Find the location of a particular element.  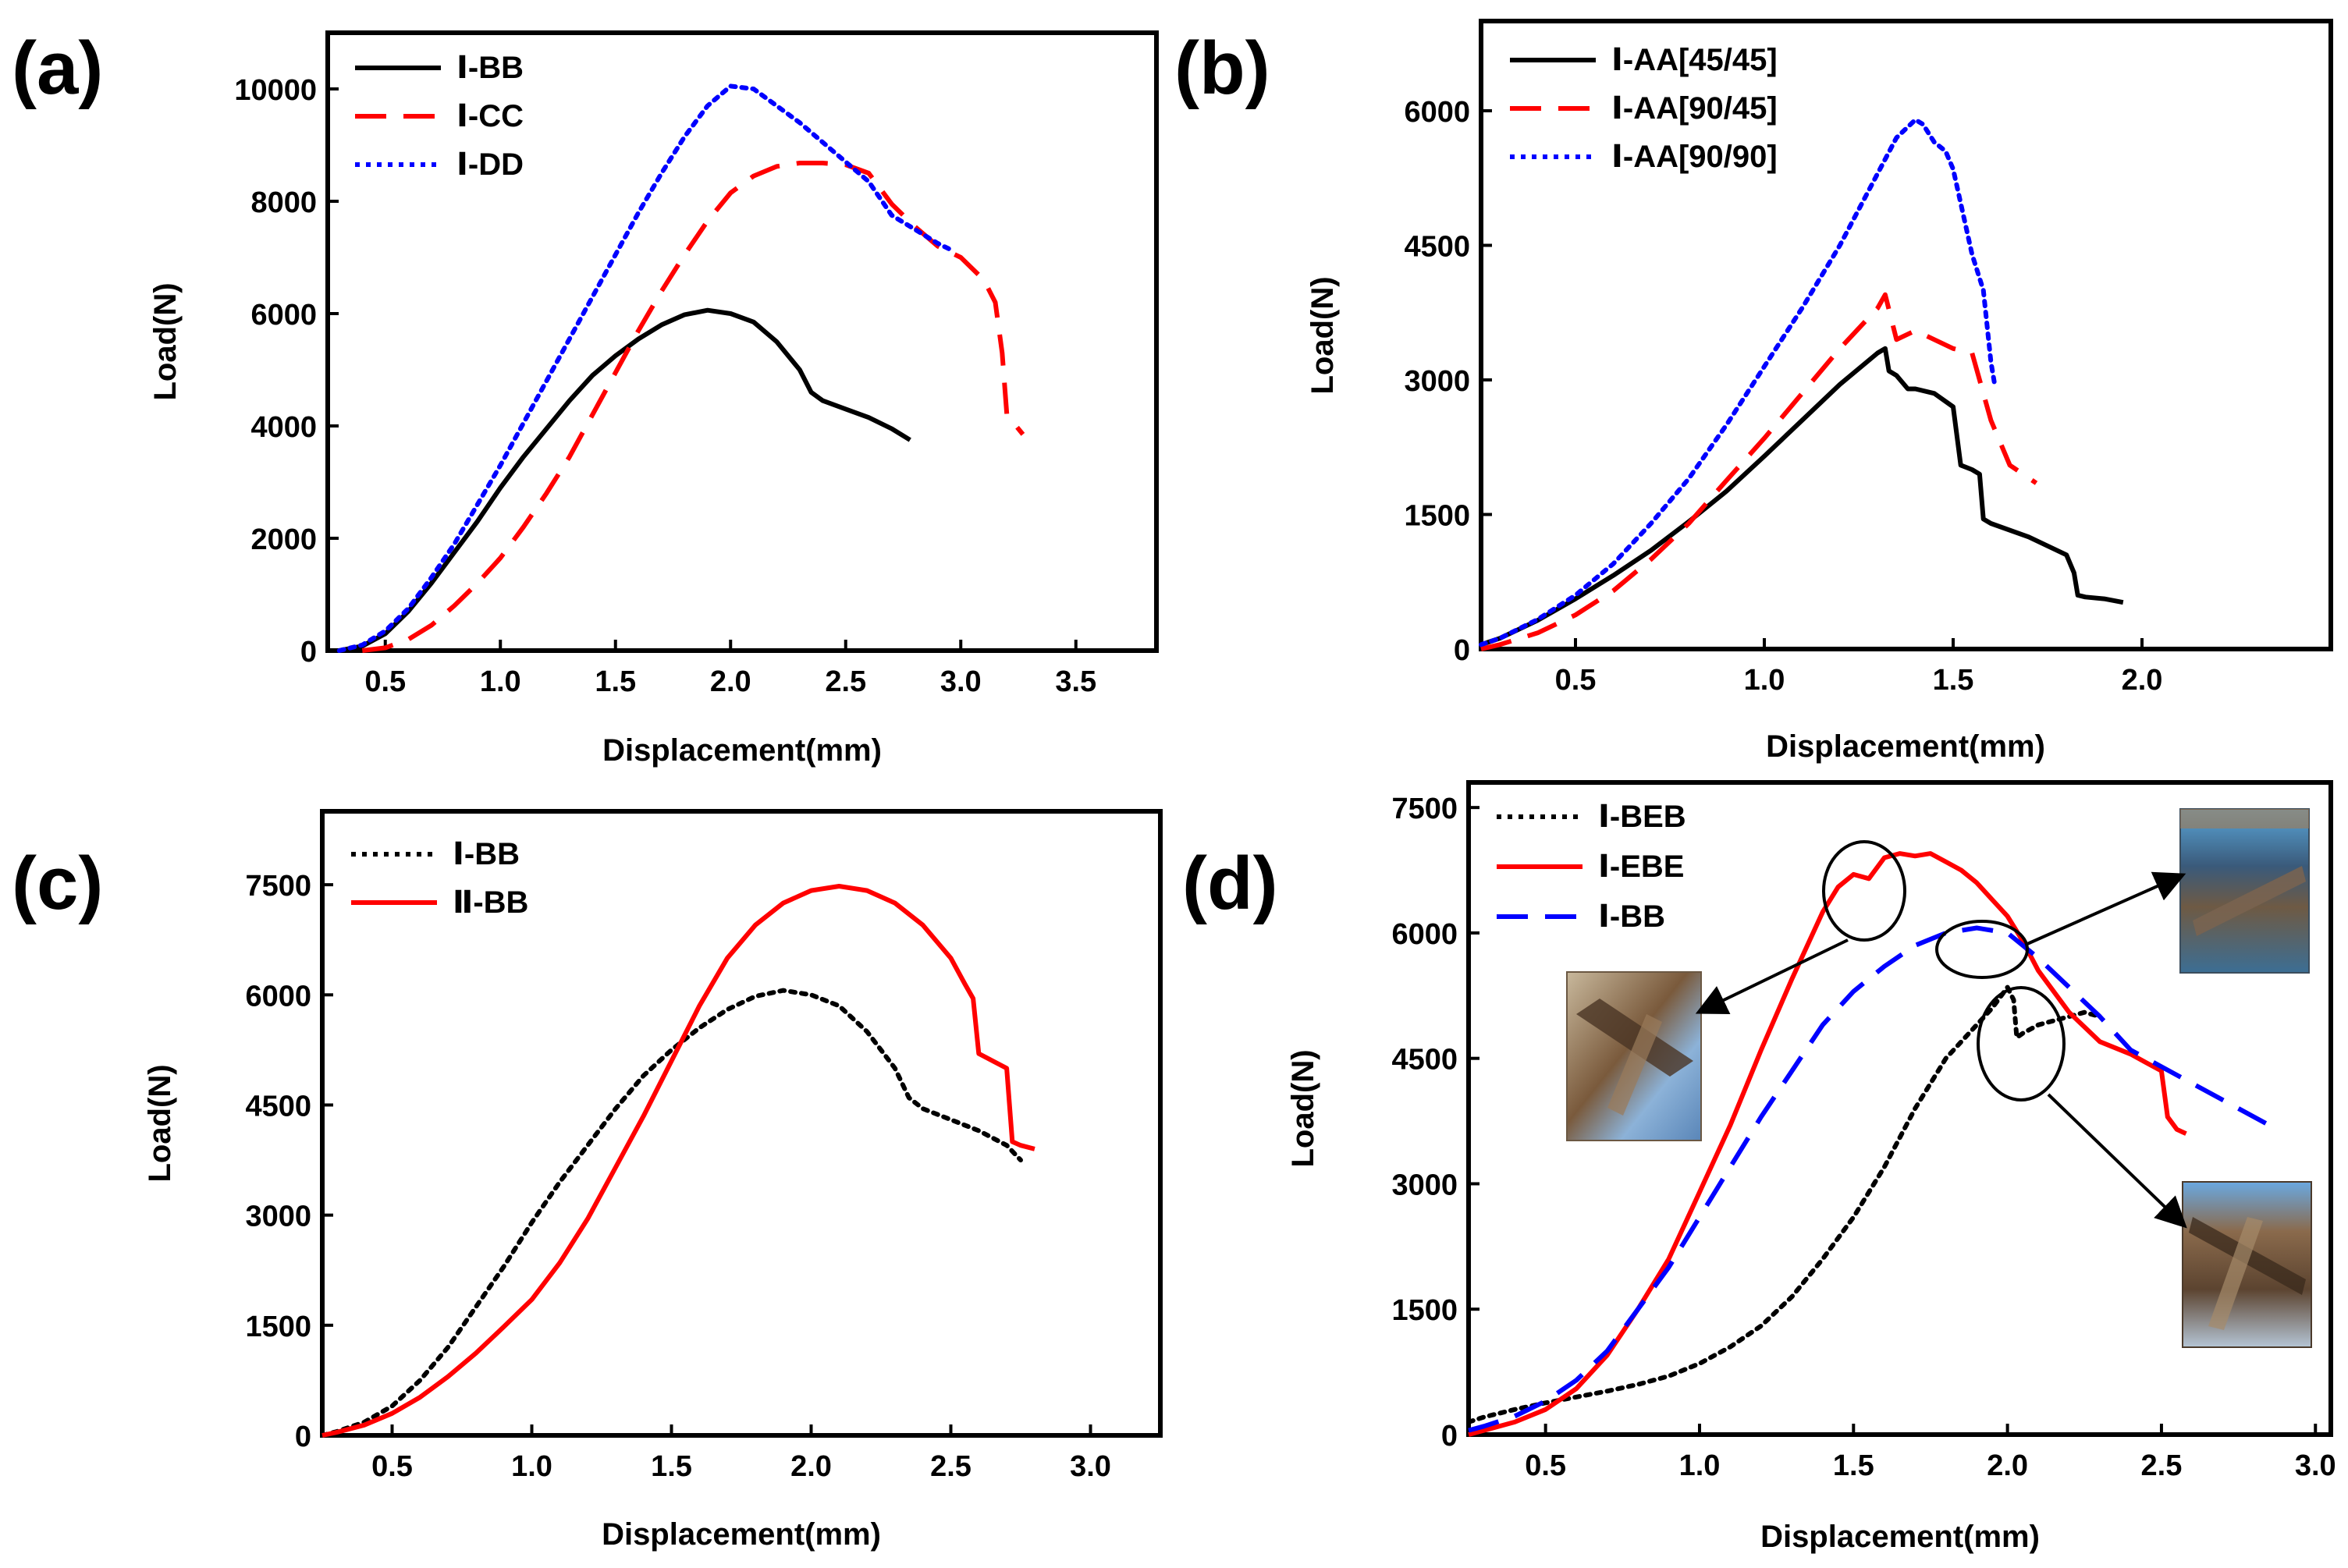

y-tick-label: 8000 is located at coordinates (283, 202).